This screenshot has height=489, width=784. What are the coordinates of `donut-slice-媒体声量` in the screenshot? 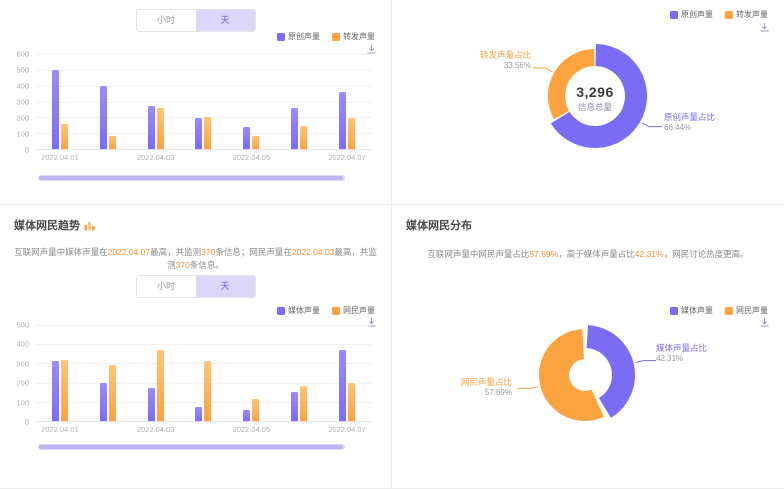 It's located at (610, 371).